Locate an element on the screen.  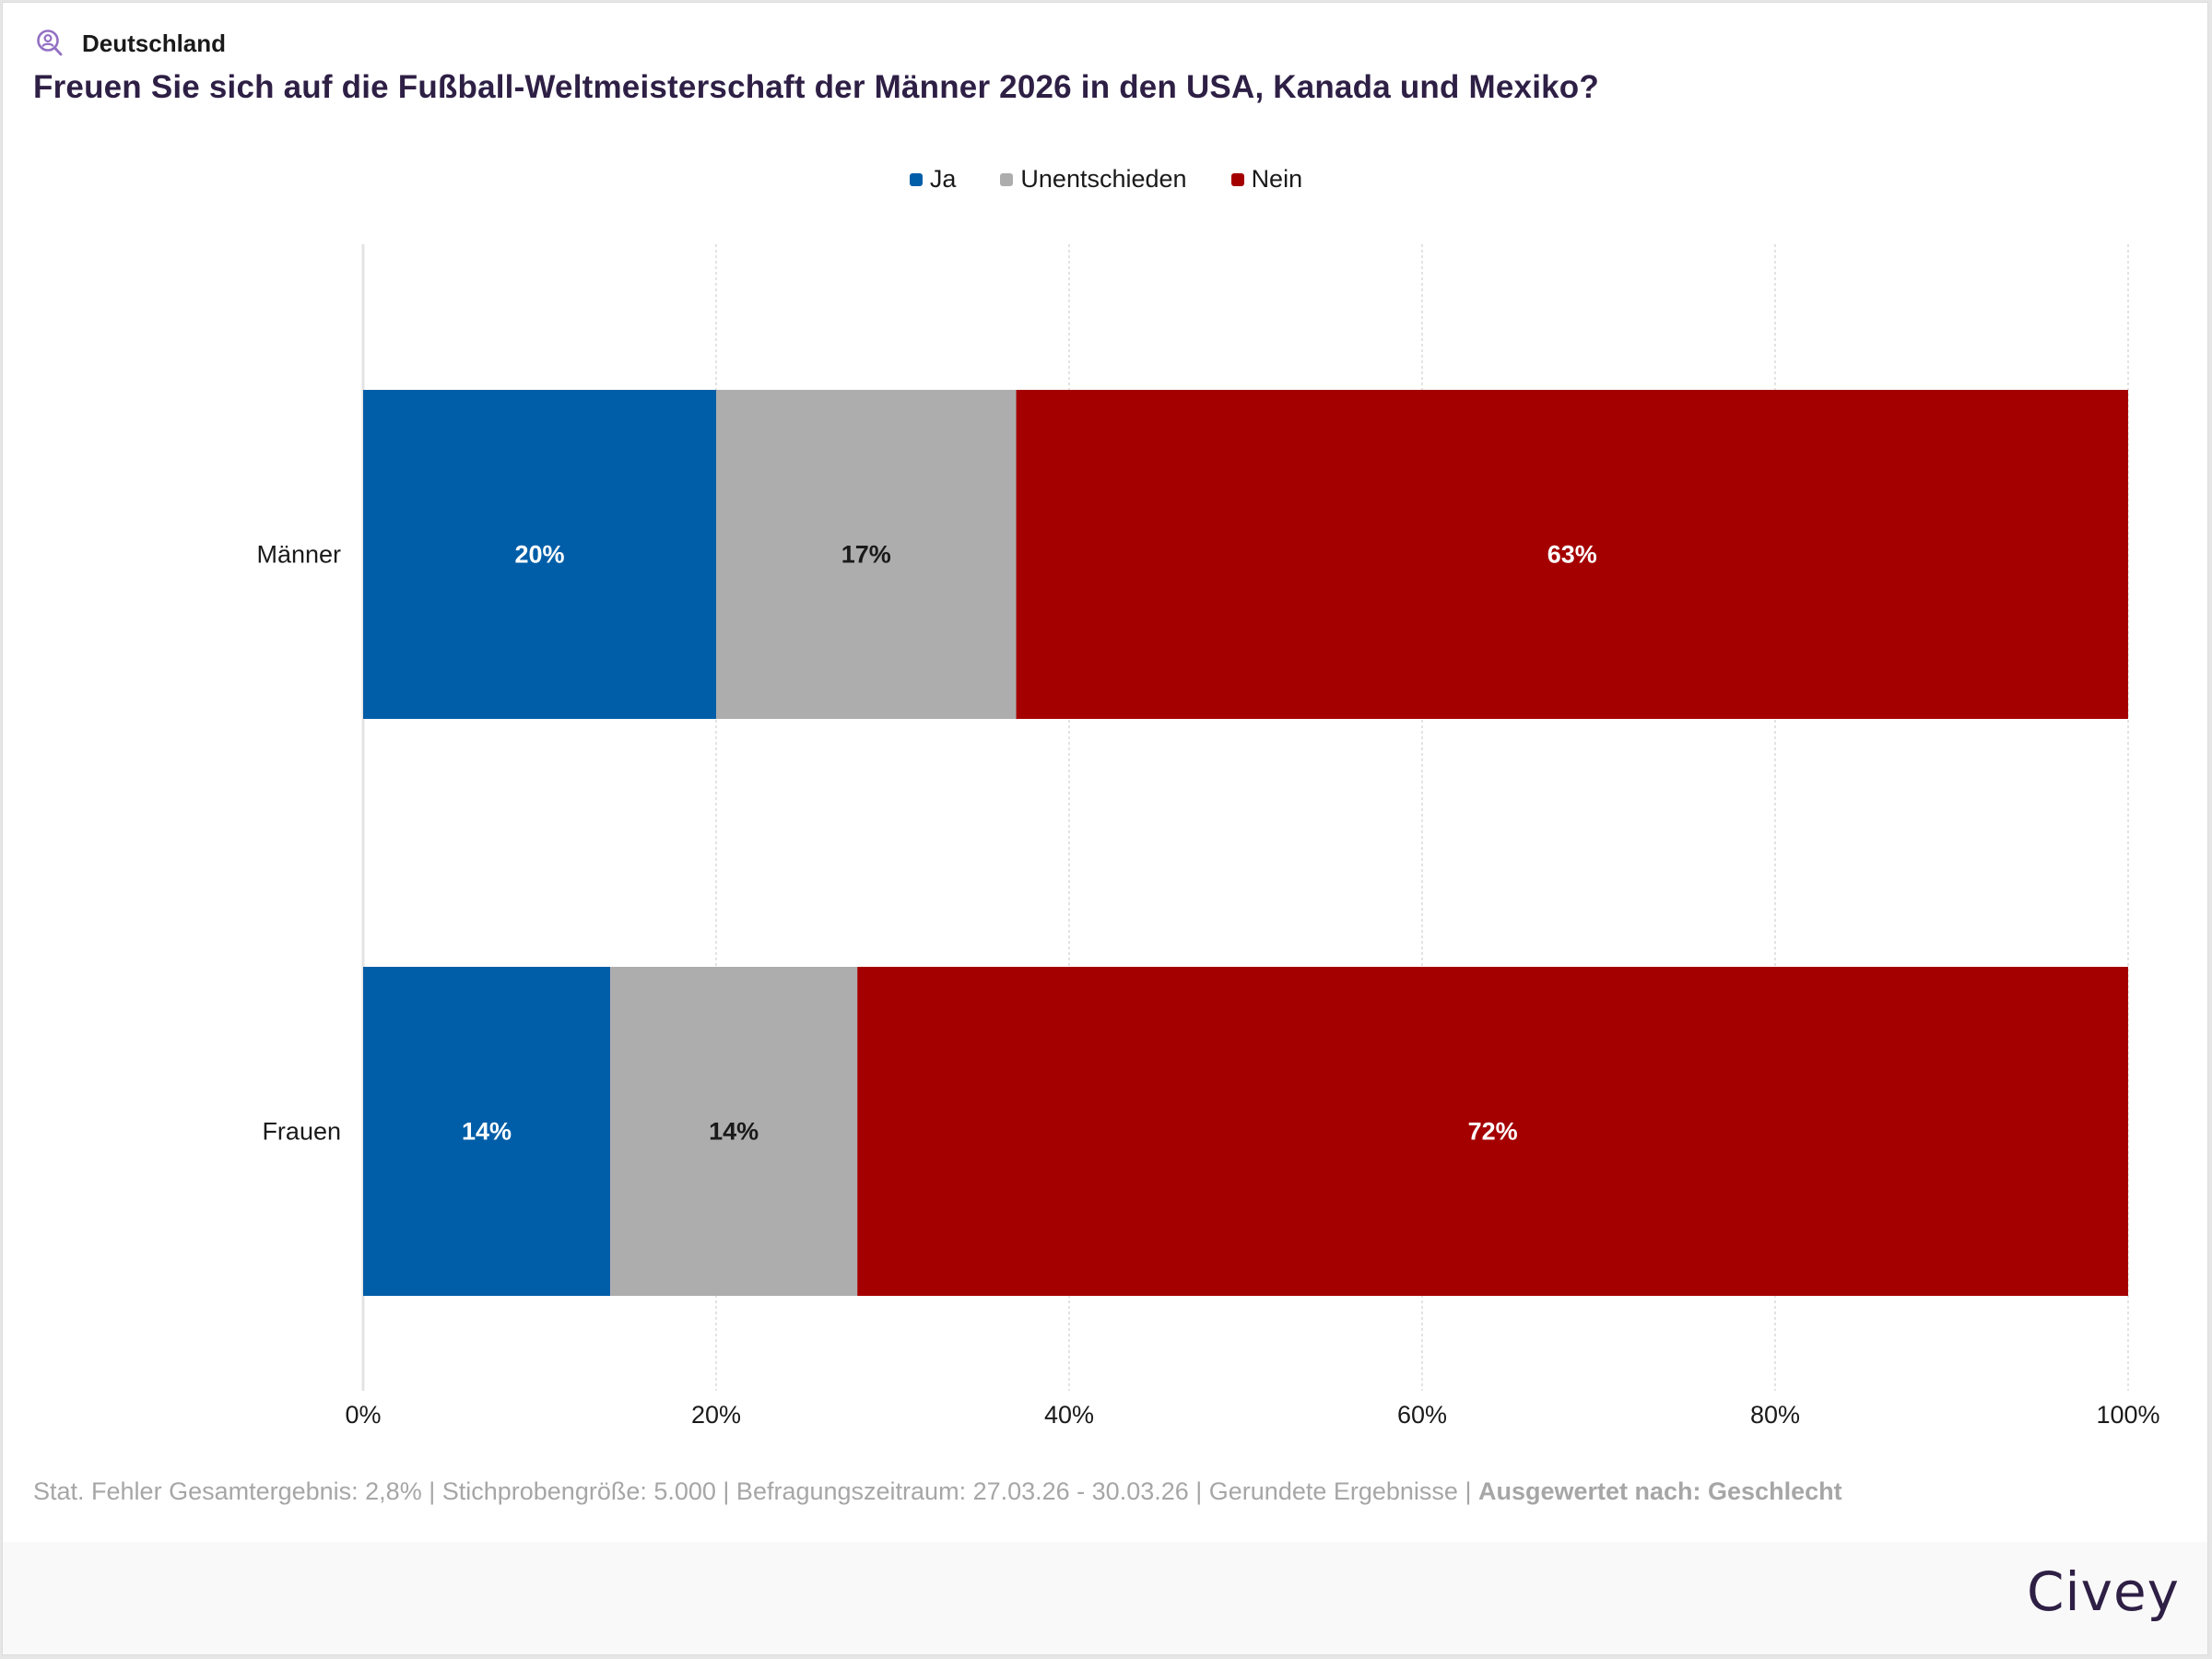
x-tick-label: 100% is located at coordinates (2127, 1415).